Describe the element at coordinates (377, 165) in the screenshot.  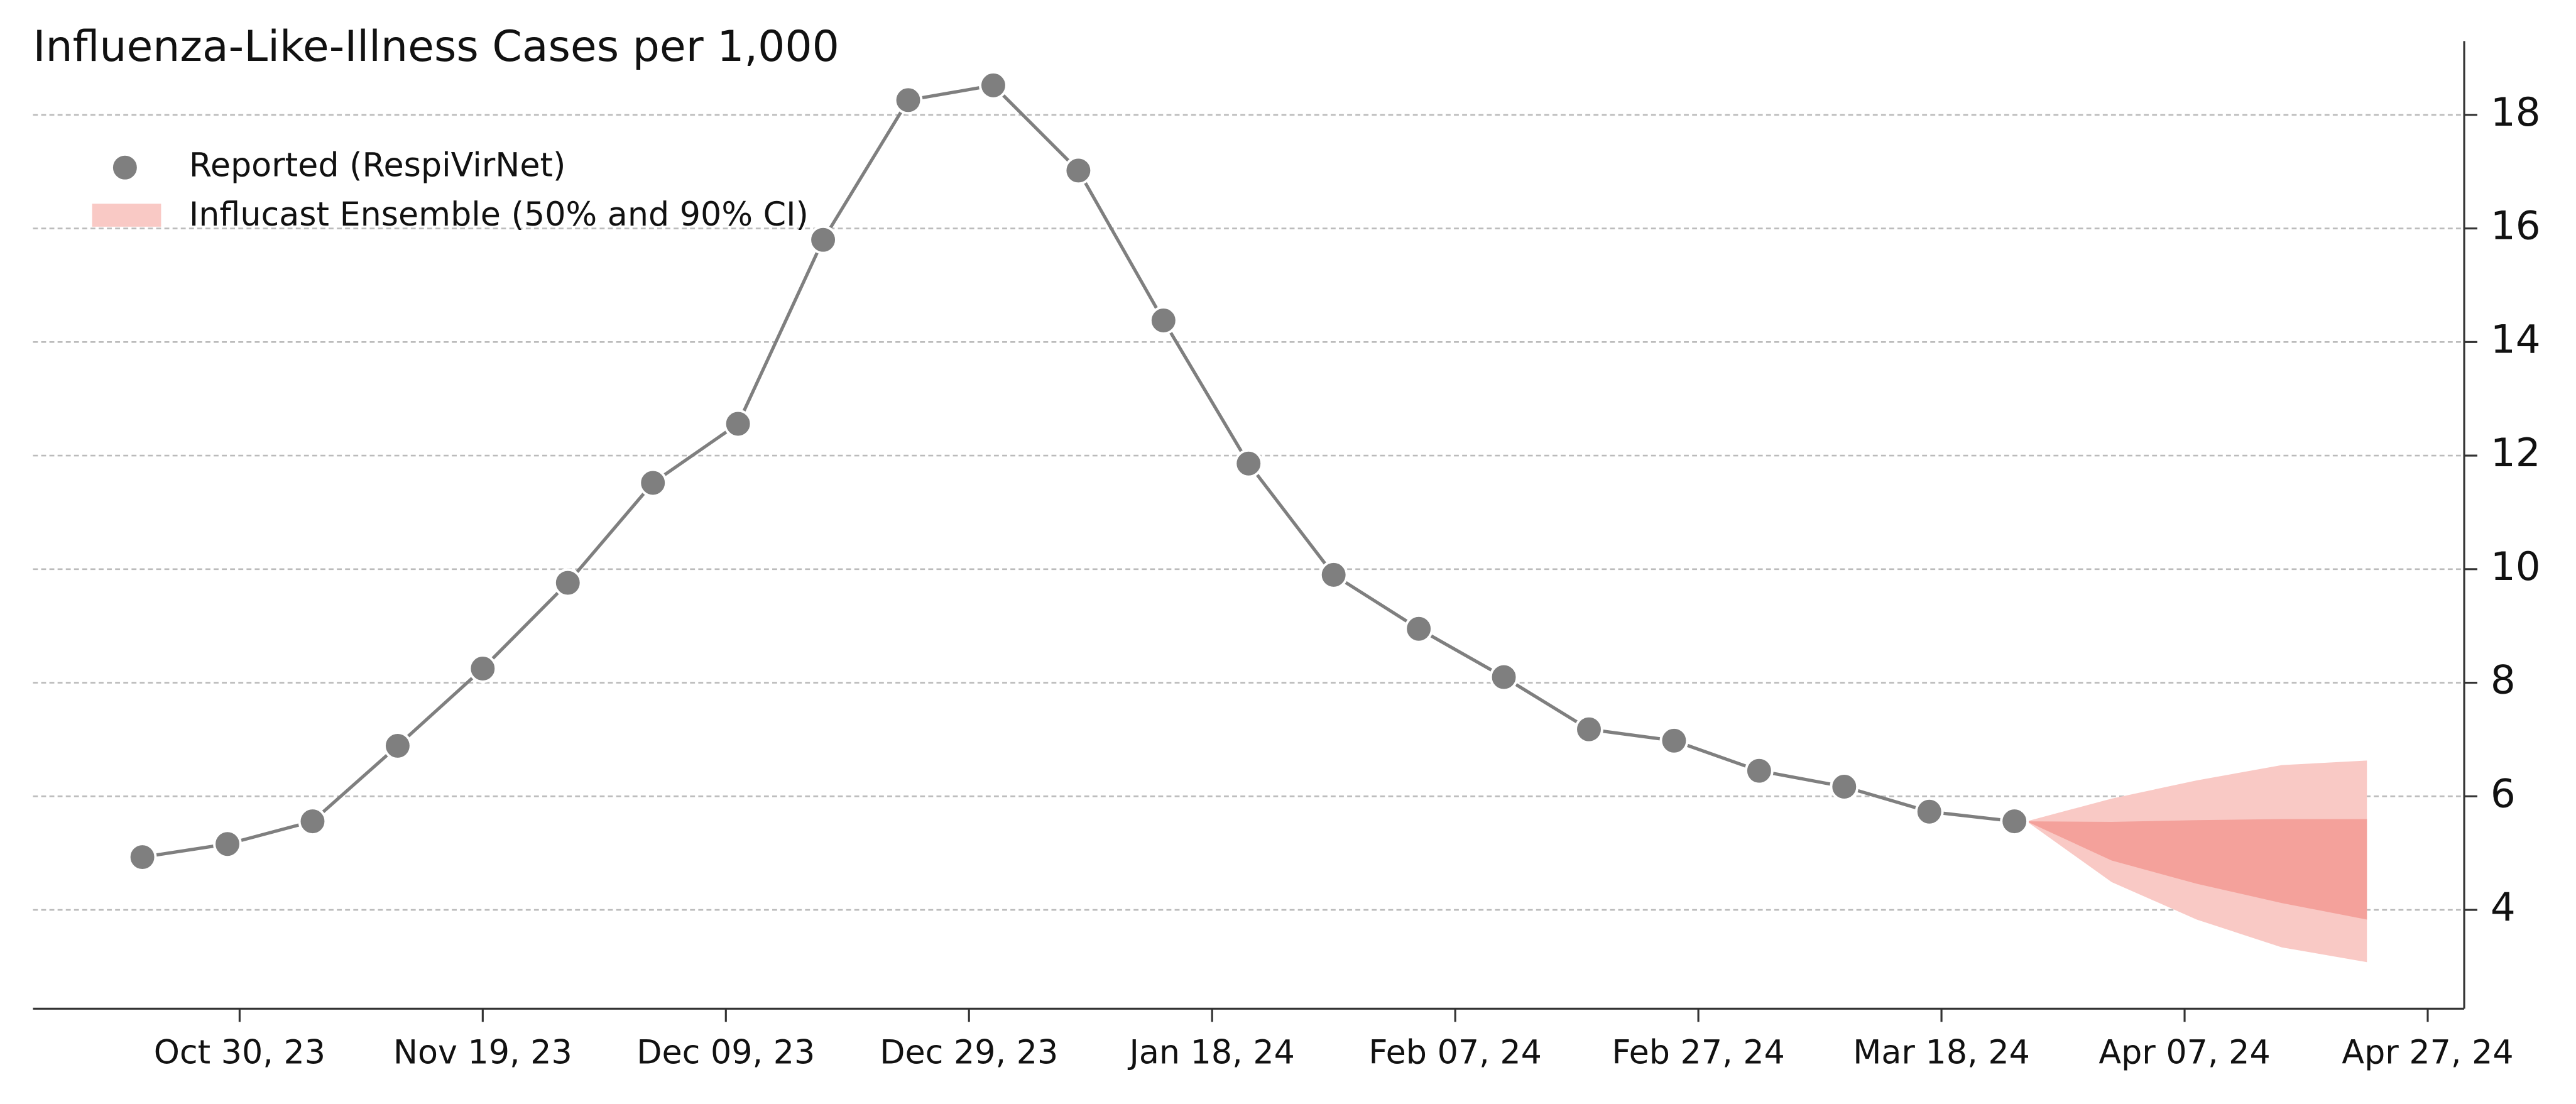
I see `legend-label: Reported (RespiVirNet)` at that location.